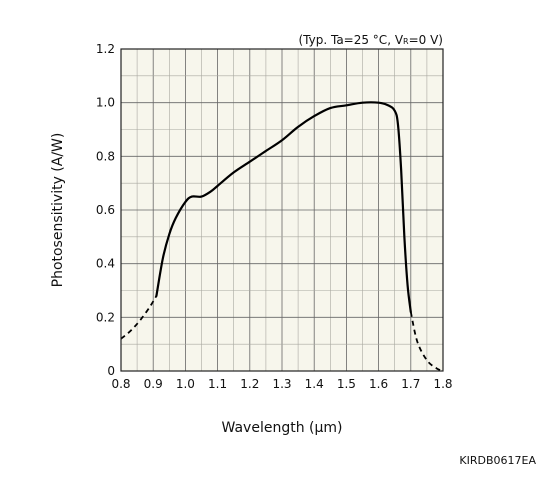 The height and width of the screenshot is (477, 560). What do you see at coordinates (105, 156) in the screenshot?
I see `y-tick-label: 0.8` at bounding box center [105, 156].